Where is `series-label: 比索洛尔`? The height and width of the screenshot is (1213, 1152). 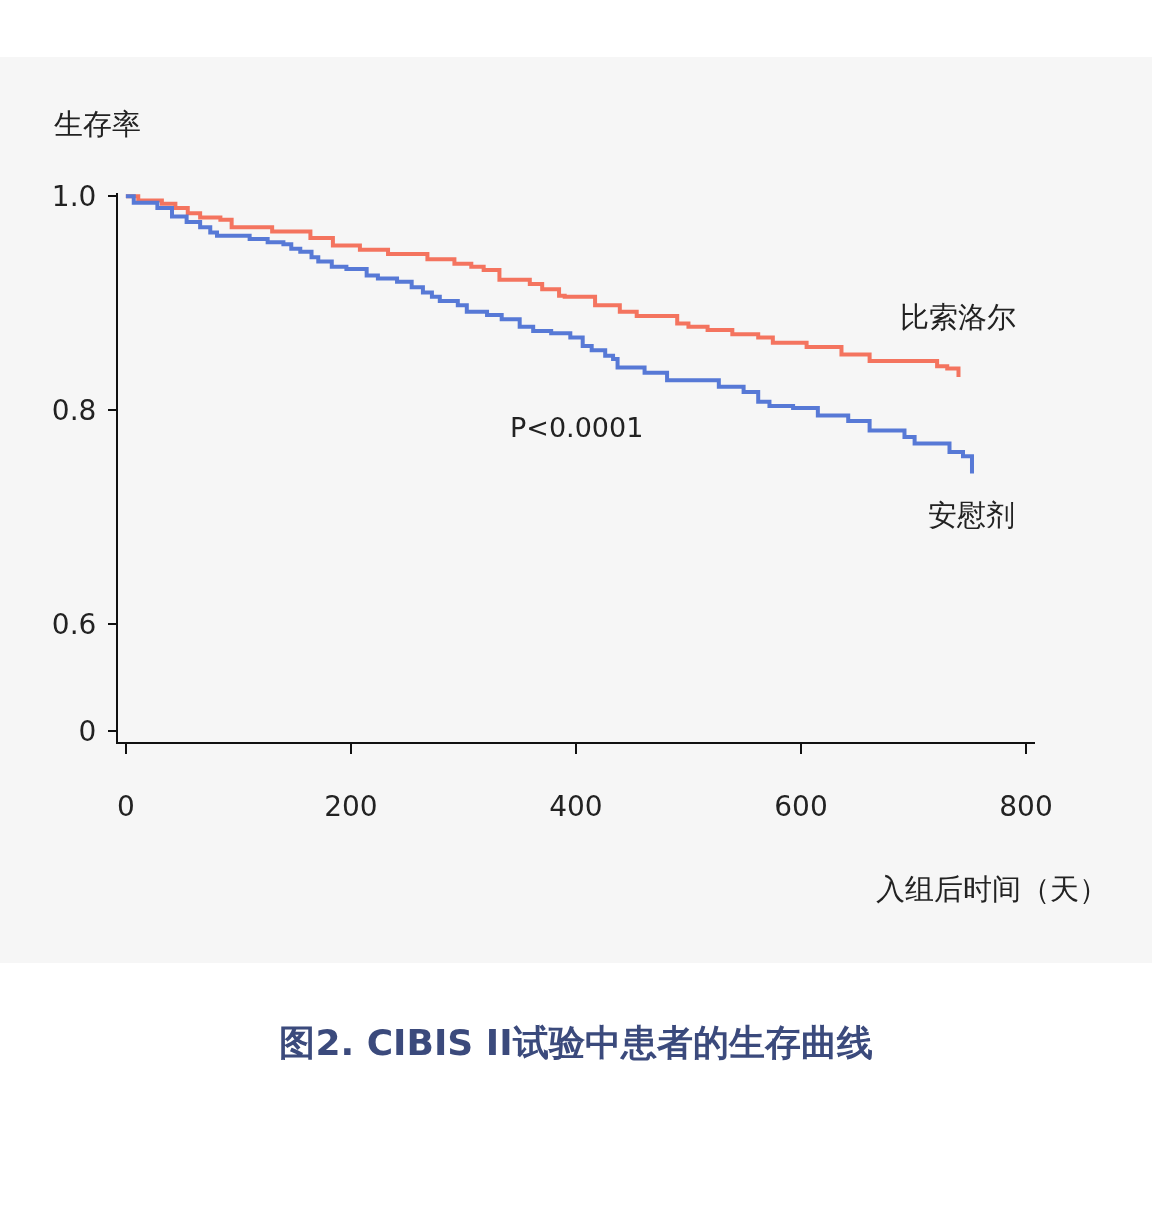
series-label: 比索洛尔 is located at coordinates (958, 317).